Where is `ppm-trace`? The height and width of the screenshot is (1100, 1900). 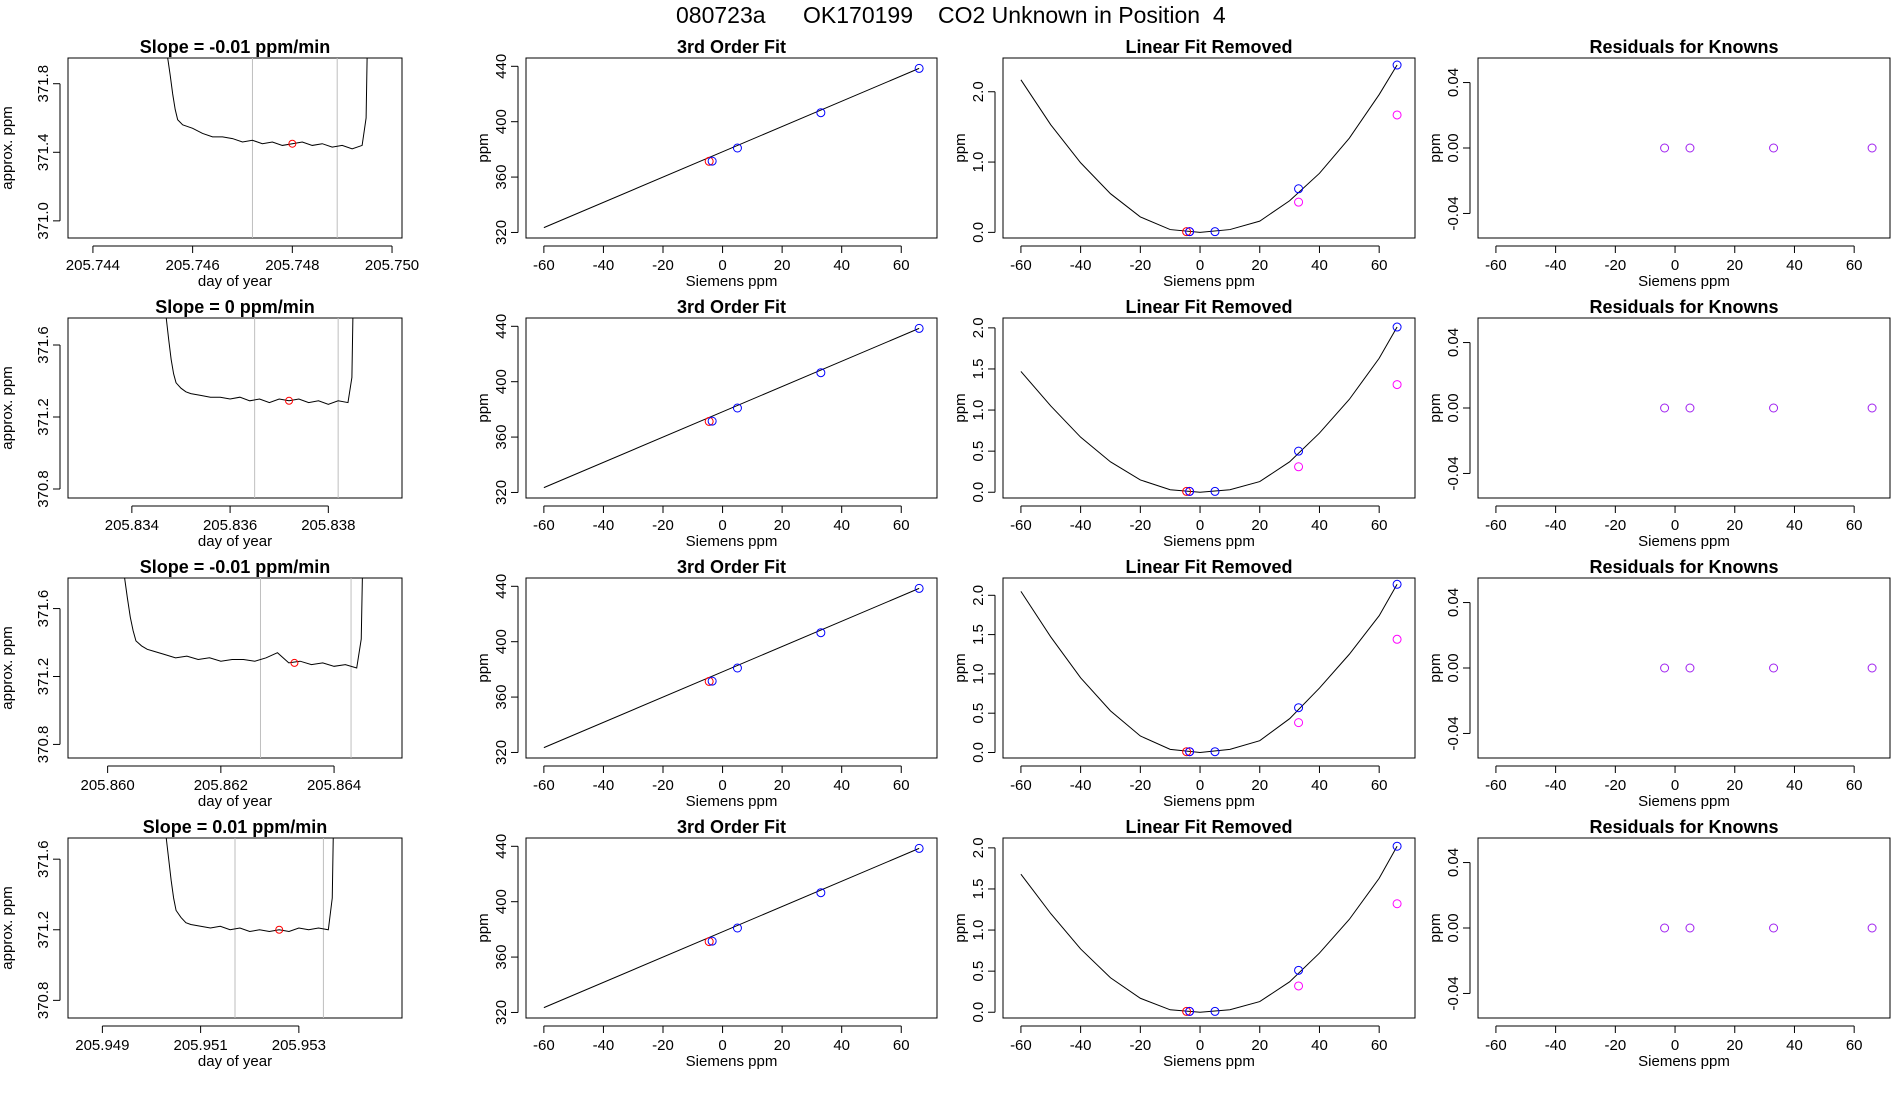
ppm-trace is located at coordinates (267, 104).